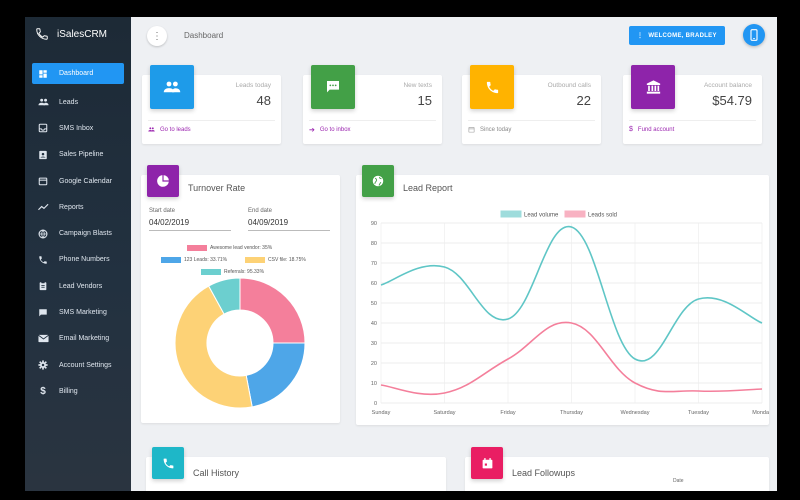  I want to click on stat-value: 22, so click(583, 100).